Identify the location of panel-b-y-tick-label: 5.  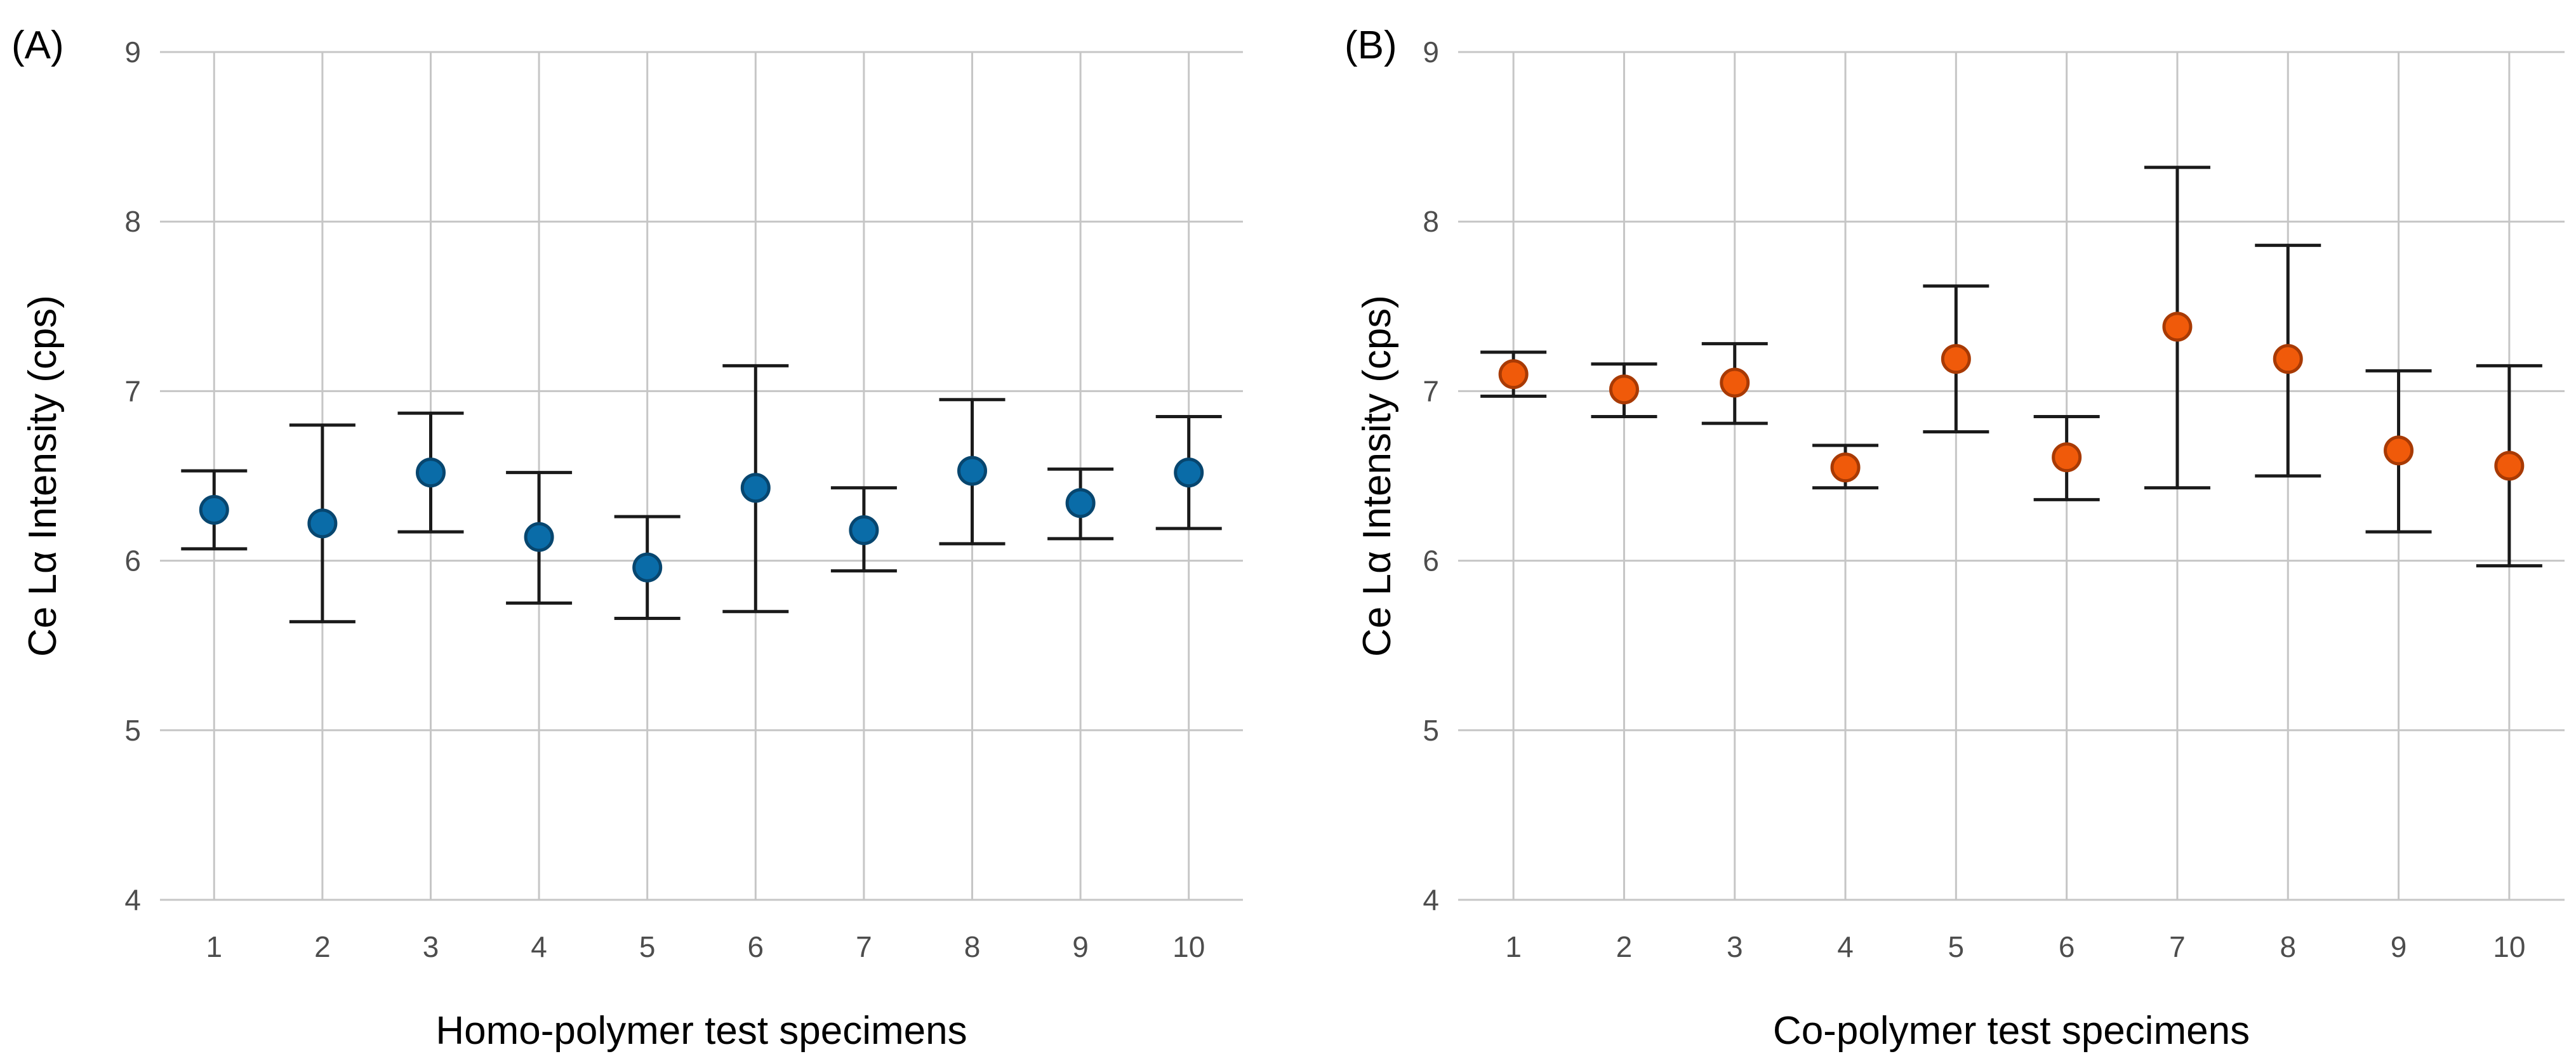
(1431, 730).